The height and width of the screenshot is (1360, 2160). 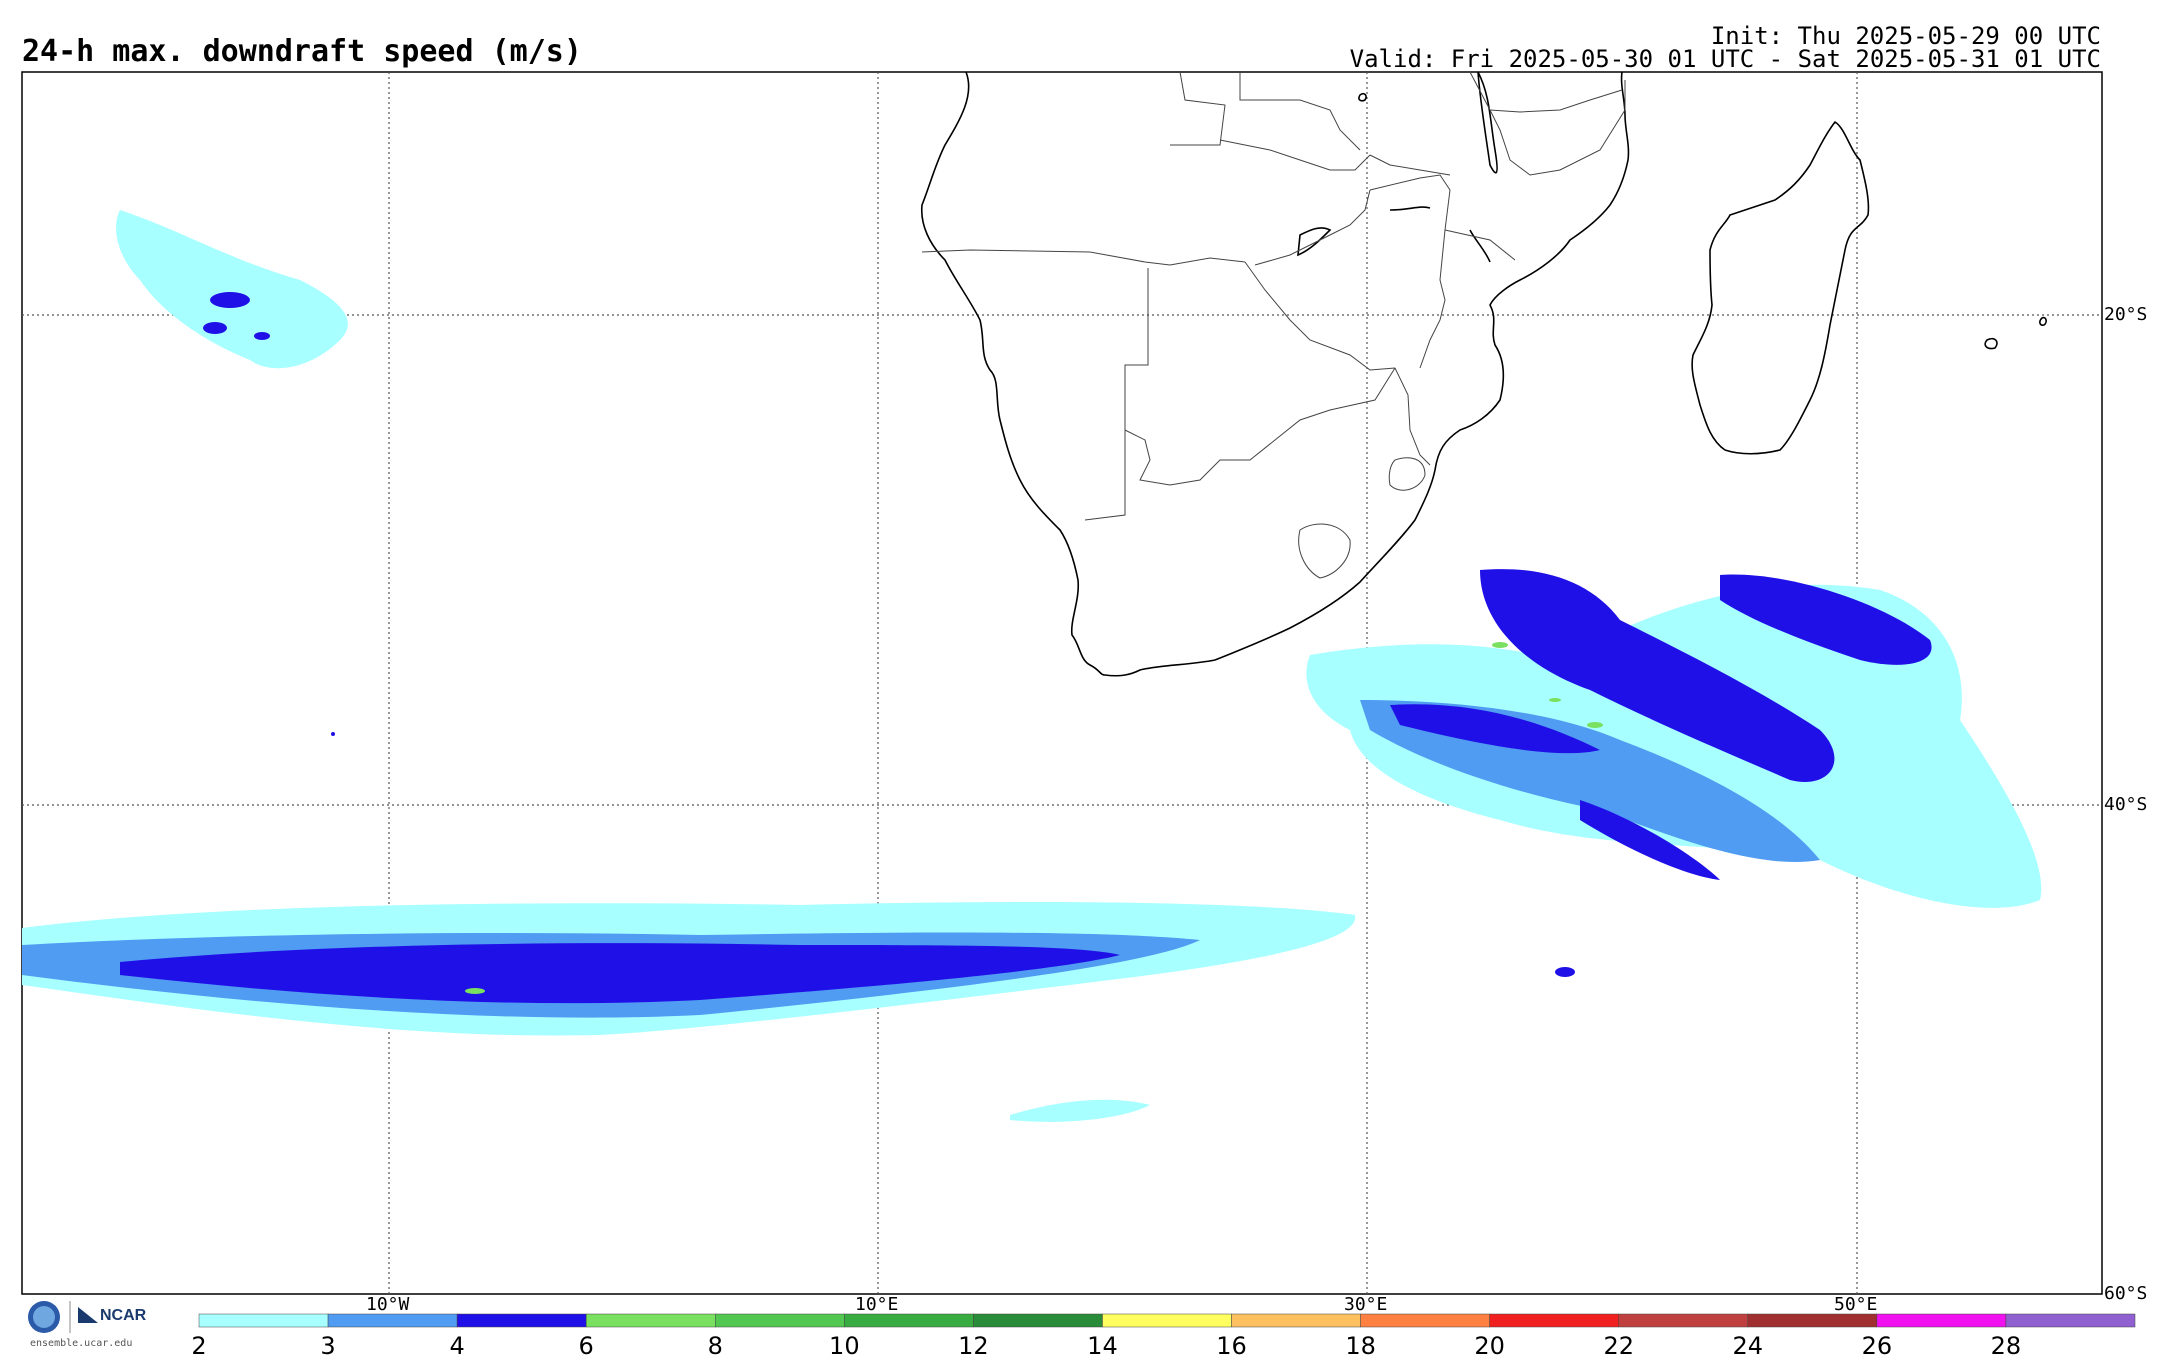 What do you see at coordinates (844, 1346) in the screenshot?
I see `colorbar-tick-label: 10` at bounding box center [844, 1346].